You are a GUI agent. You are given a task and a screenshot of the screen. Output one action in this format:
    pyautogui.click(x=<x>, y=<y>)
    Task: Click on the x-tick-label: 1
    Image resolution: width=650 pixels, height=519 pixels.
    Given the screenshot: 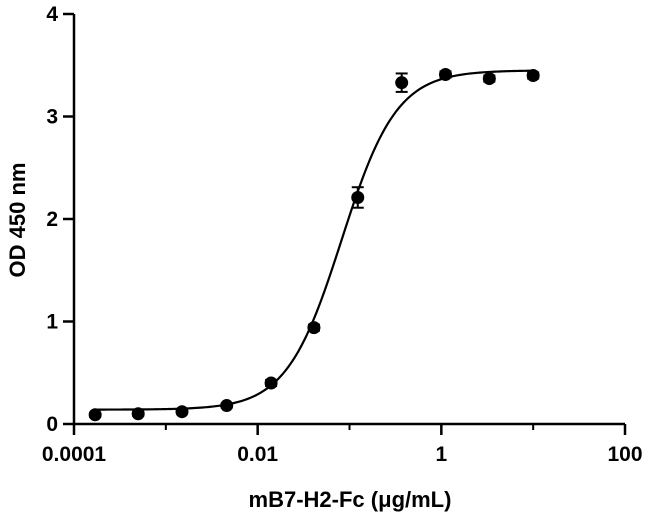 What is the action you would take?
    pyautogui.click(x=441, y=454)
    